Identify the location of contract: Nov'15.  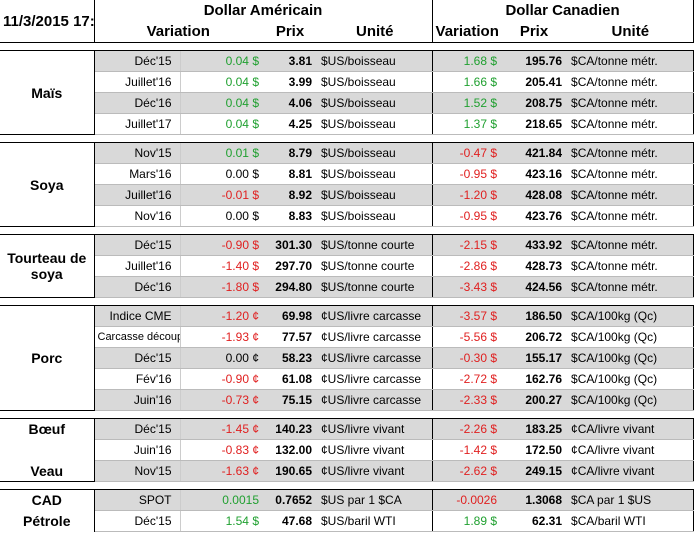
(137, 153).